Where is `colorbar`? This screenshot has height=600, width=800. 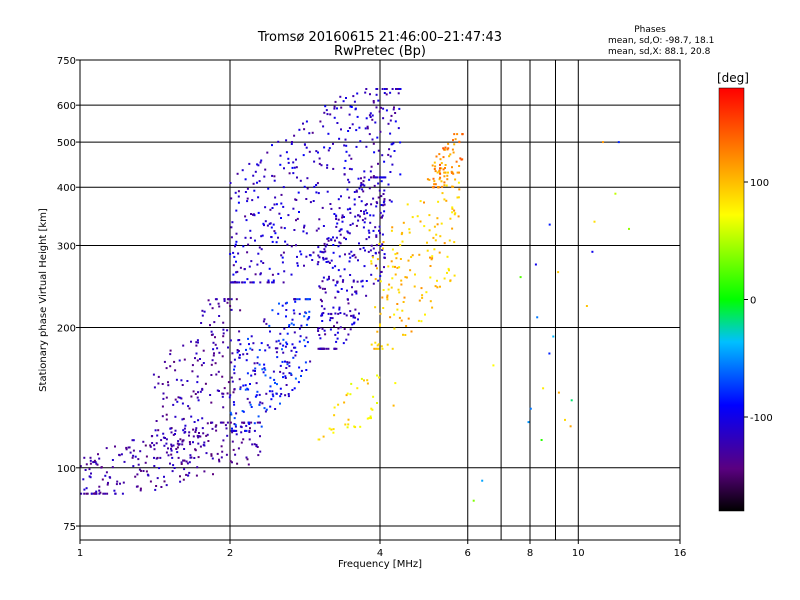
colorbar is located at coordinates (731, 299).